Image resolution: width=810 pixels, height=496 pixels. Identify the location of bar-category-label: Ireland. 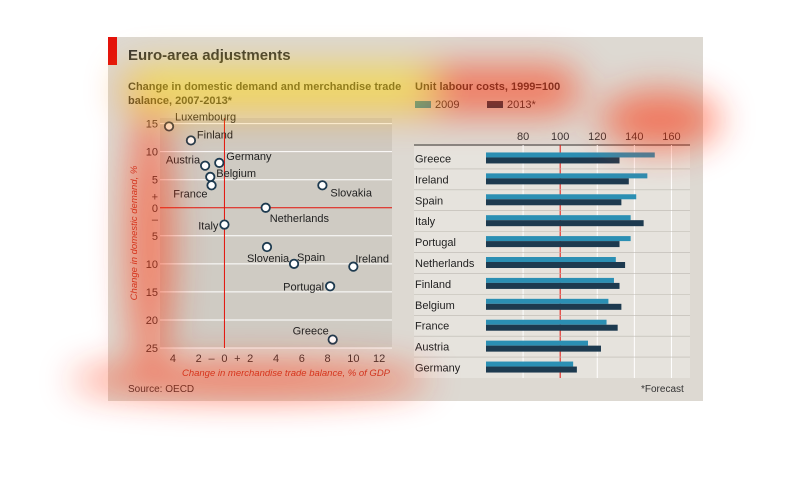
(432, 180).